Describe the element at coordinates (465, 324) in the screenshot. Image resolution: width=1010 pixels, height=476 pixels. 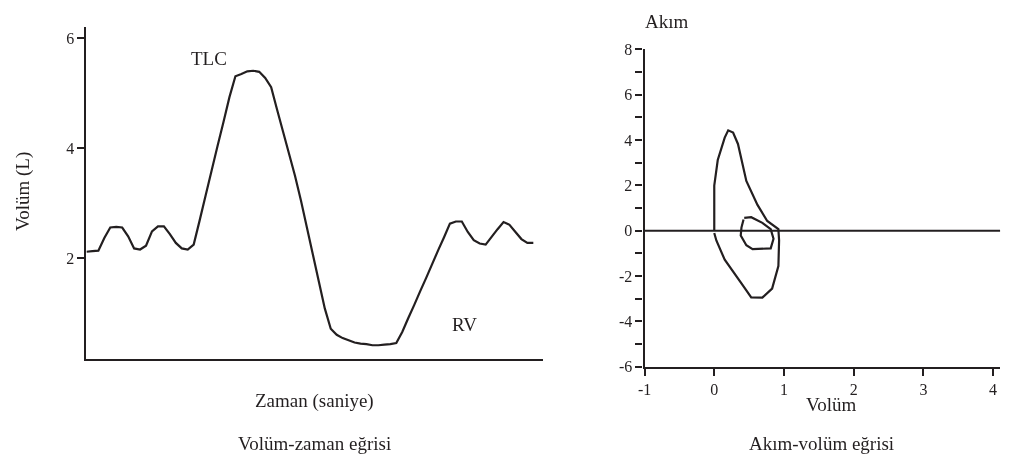
I see `annotation: RV` at that location.